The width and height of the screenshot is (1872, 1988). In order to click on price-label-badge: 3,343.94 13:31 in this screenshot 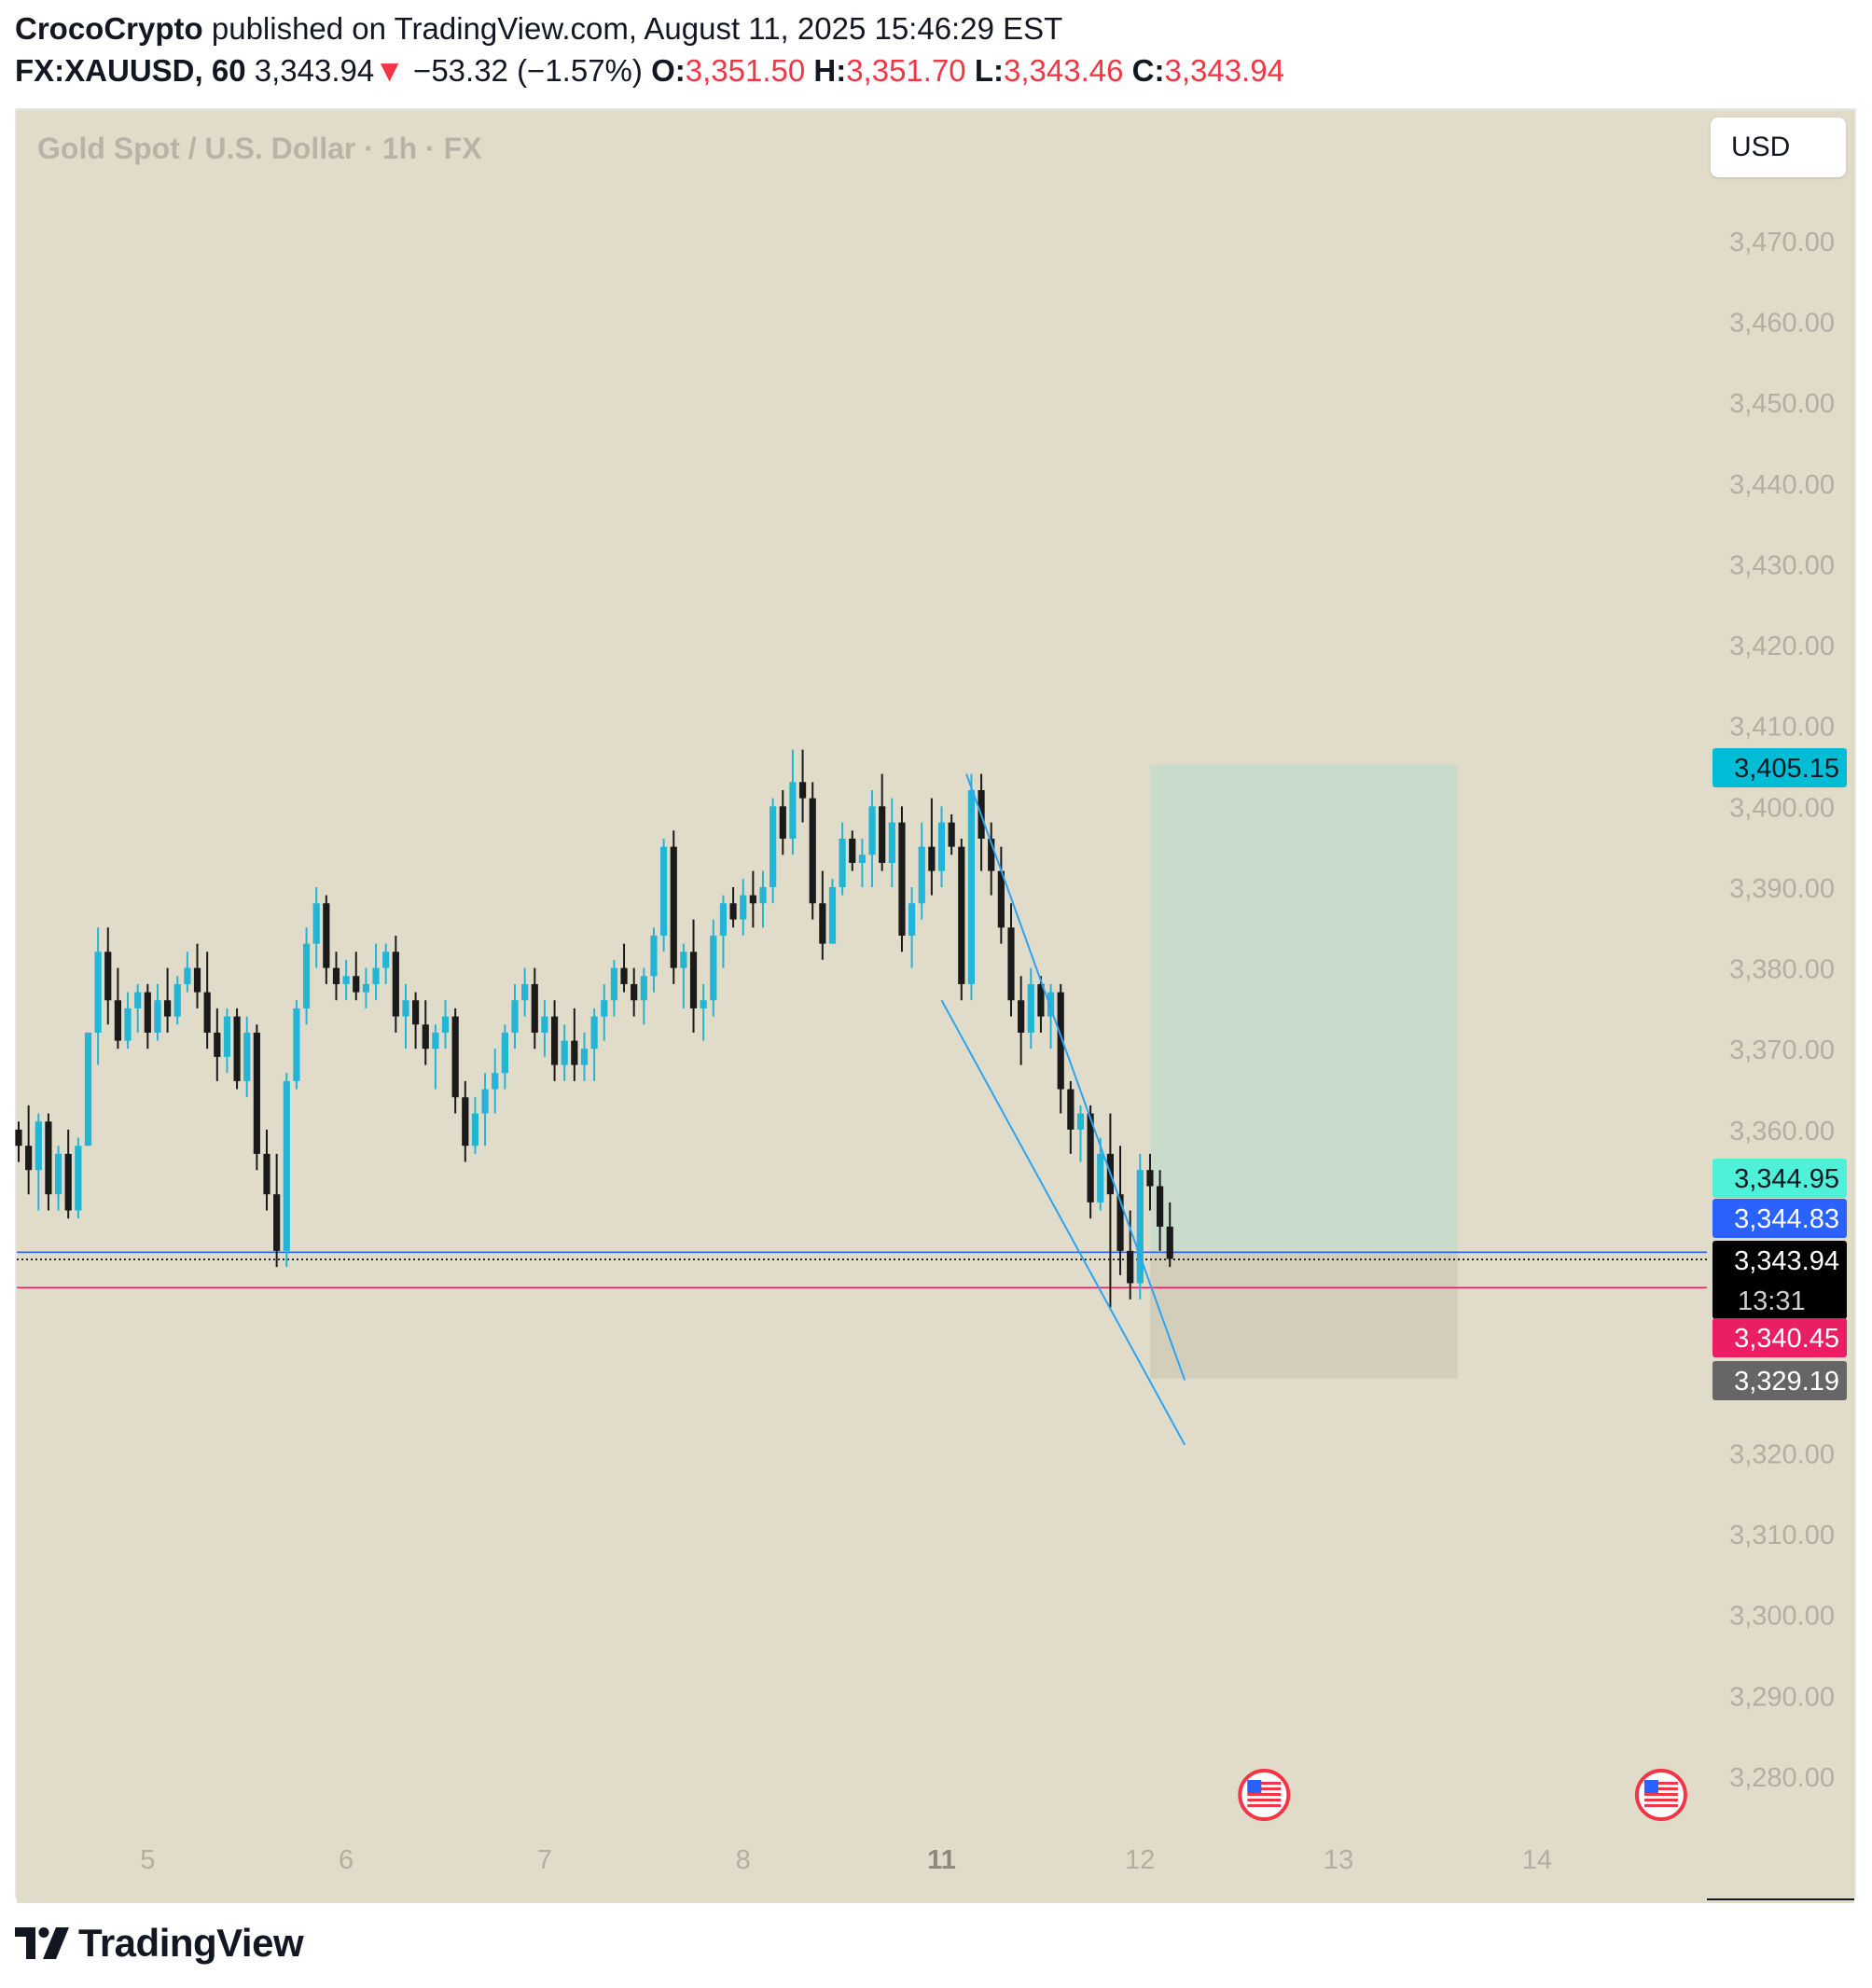, I will do `click(1780, 1280)`.